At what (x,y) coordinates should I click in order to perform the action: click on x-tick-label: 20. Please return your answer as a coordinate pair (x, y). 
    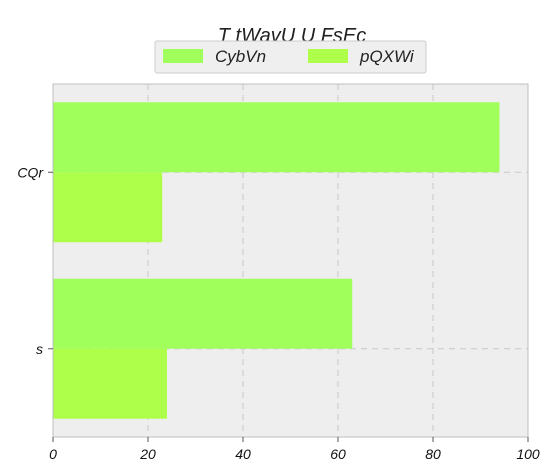
    Looking at the image, I should click on (147, 454).